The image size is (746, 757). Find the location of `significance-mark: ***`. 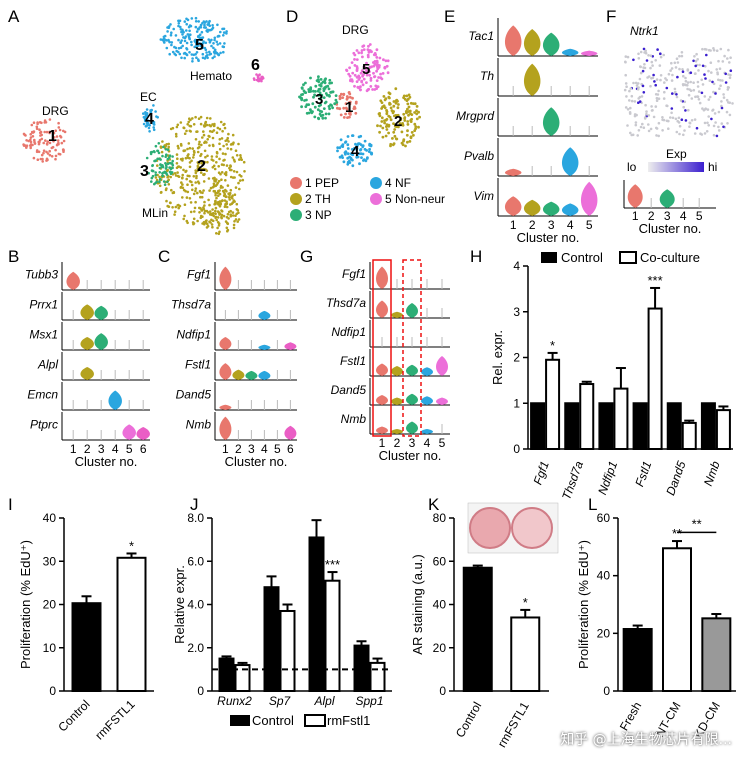

significance-mark: *** is located at coordinates (332, 564).